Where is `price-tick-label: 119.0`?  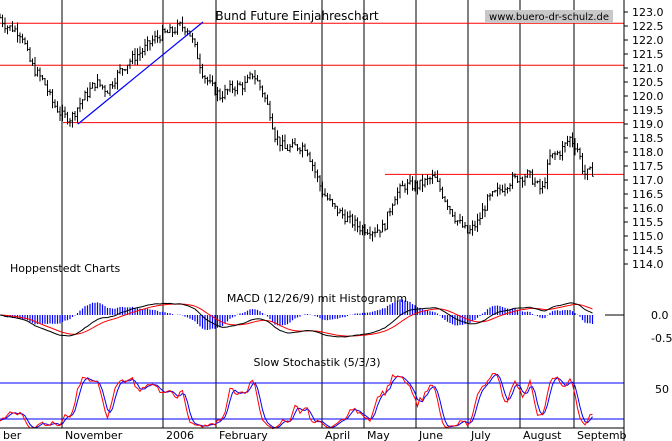 price-tick-label: 119.0 is located at coordinates (648, 124).